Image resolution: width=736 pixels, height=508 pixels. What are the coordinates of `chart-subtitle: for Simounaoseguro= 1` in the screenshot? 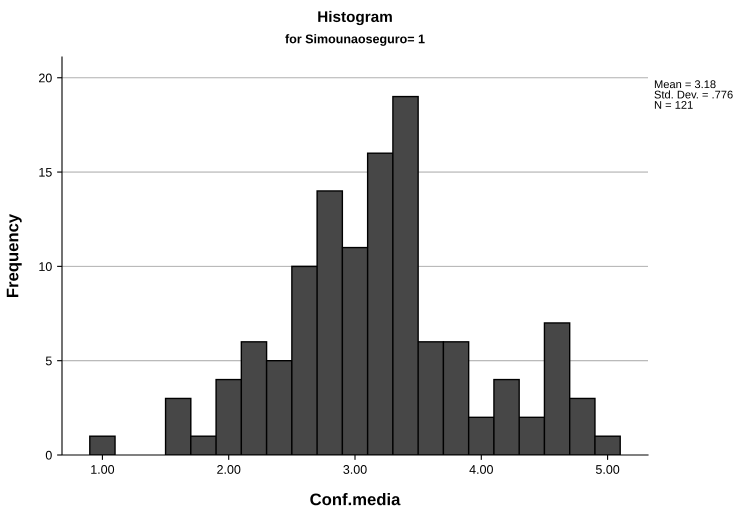 It's located at (355, 40).